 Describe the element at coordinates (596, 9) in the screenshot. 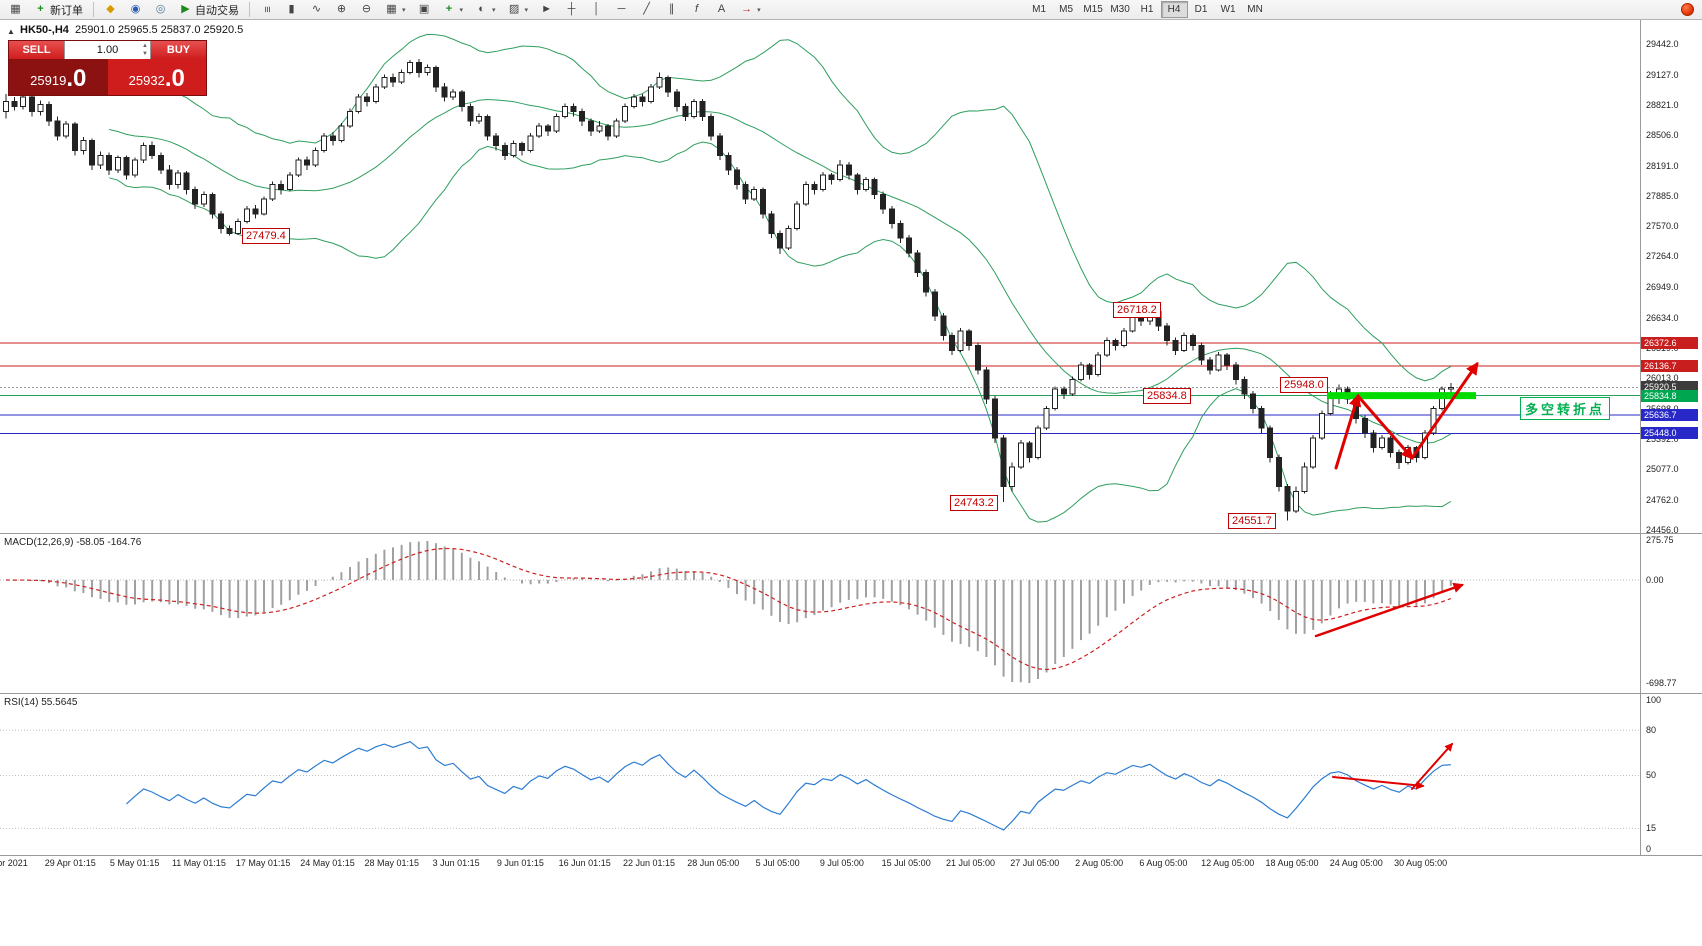

I see `vertical-line-button: │` at that location.